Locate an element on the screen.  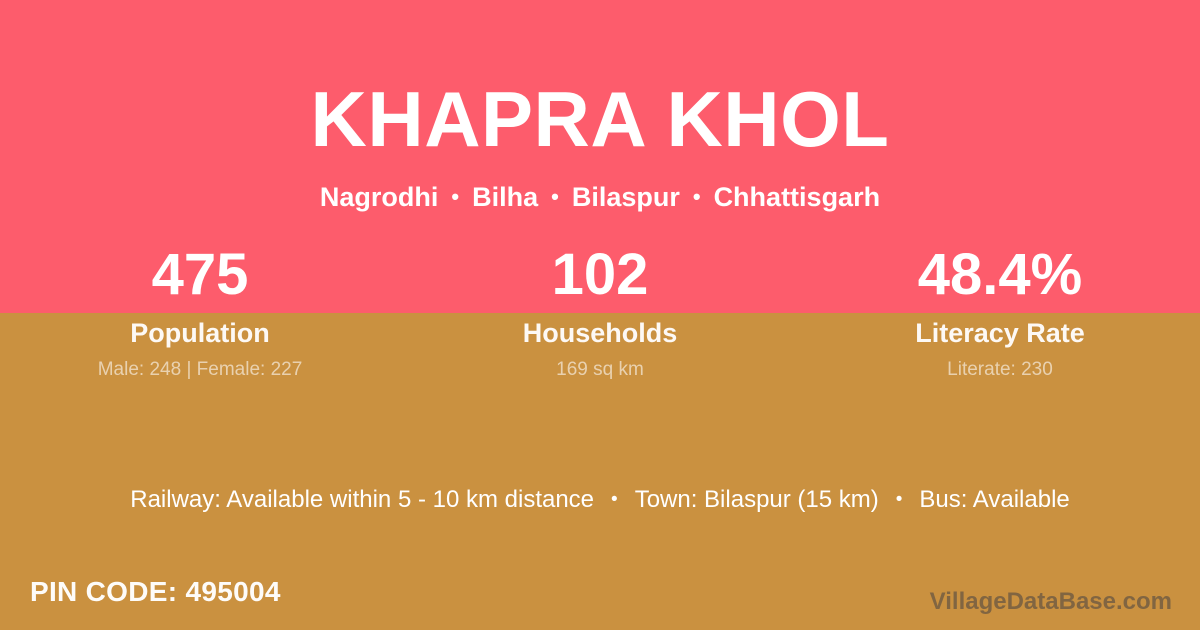
location-part-gram-panchayat: Nagrodhi is located at coordinates (379, 197).